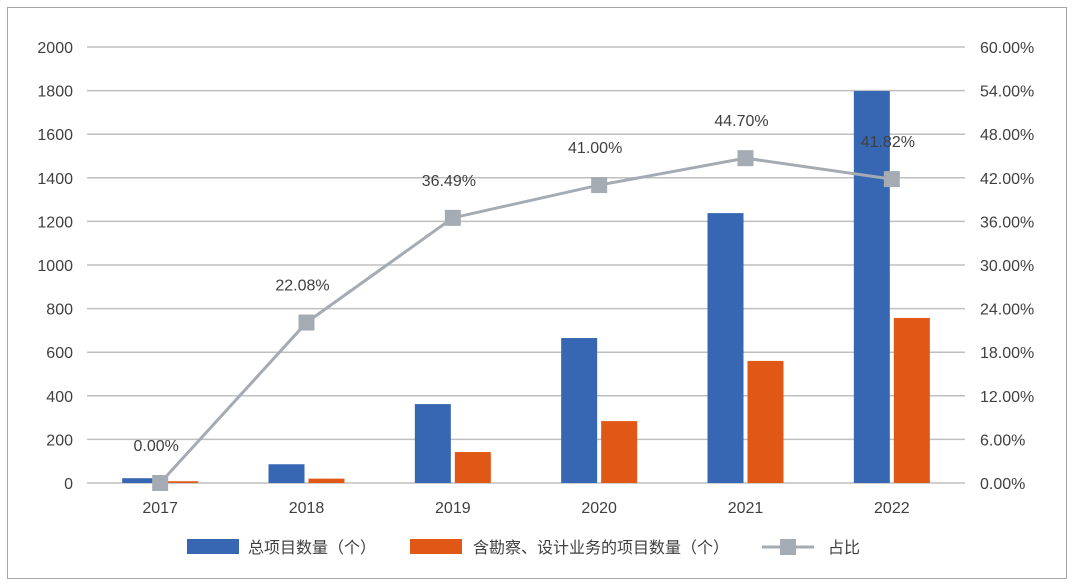  What do you see at coordinates (1007, 222) in the screenshot?
I see `y2-tick-label: 36.00%` at bounding box center [1007, 222].